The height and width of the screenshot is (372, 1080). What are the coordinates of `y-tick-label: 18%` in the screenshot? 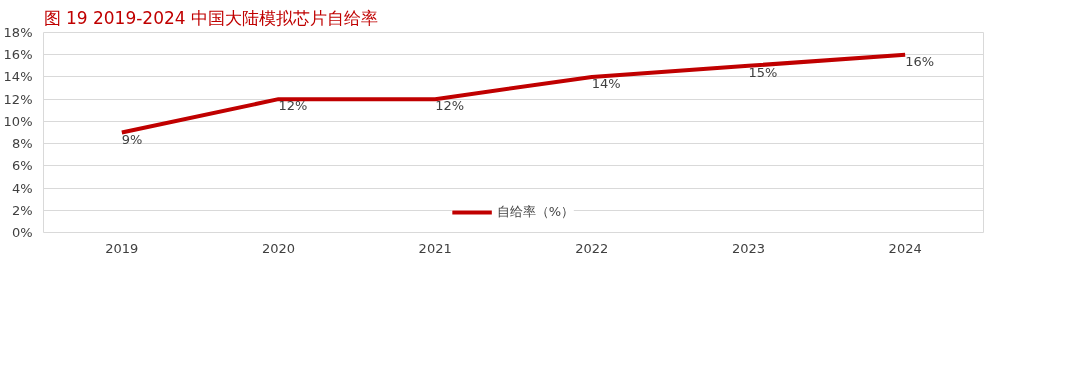 It's located at (18, 32).